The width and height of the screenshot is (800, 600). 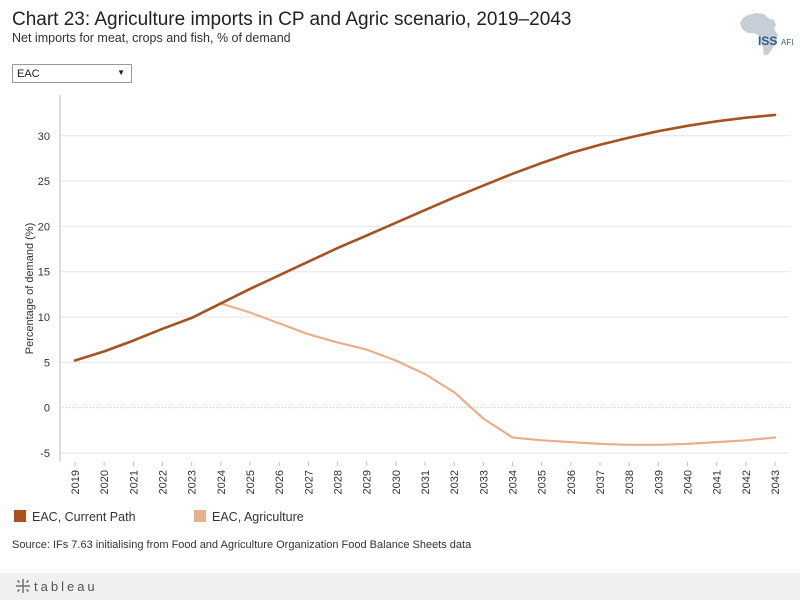 What do you see at coordinates (659, 482) in the screenshot?
I see `x-tick-label: 2039` at bounding box center [659, 482].